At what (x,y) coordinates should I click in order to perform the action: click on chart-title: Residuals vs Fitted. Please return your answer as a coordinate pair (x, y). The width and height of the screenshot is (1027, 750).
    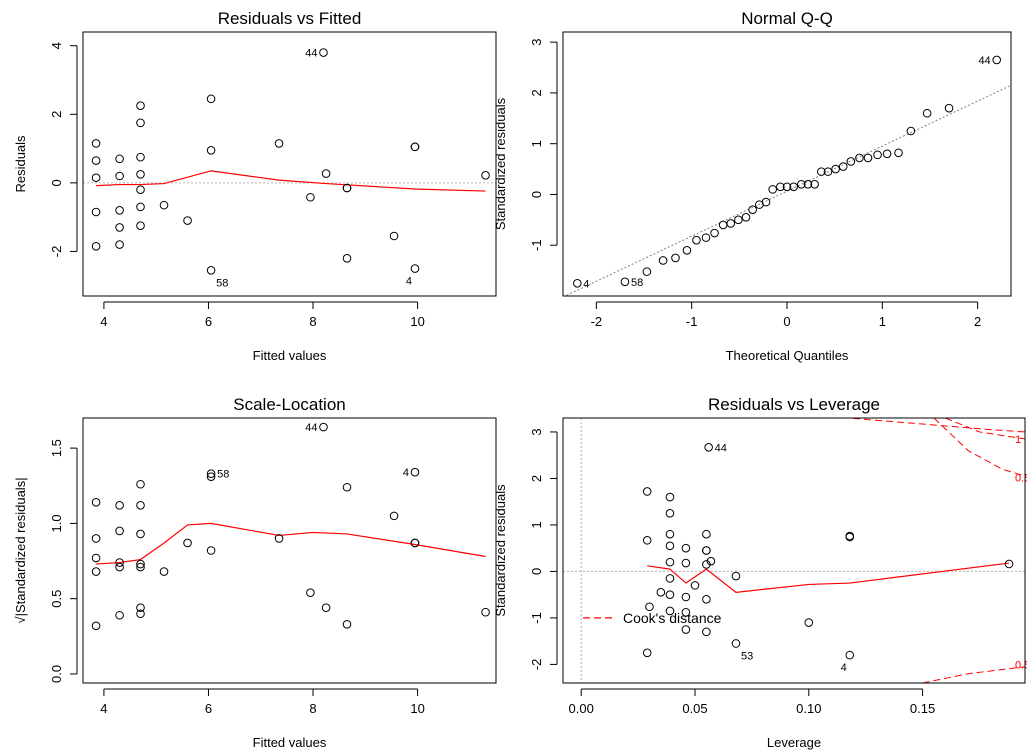
    Looking at the image, I should click on (290, 18).